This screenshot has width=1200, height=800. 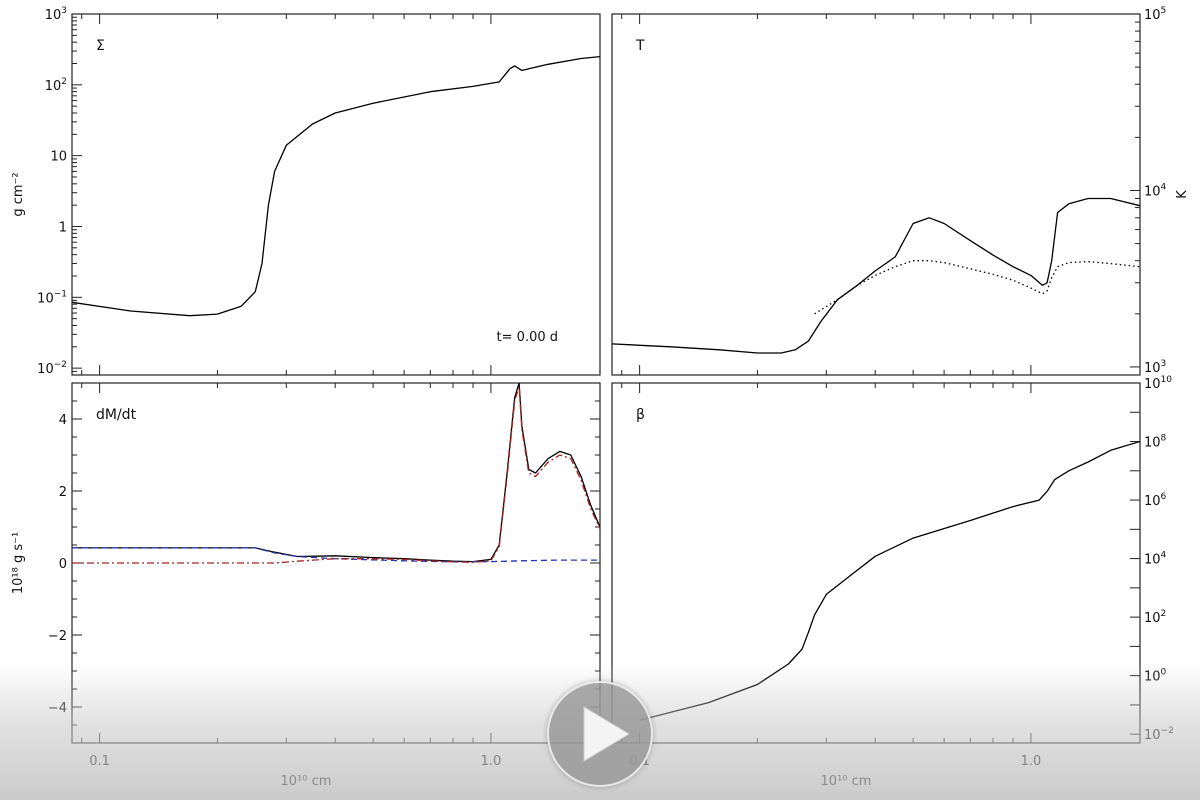 I want to click on y-axis-label: 10¹⁸ g s⁻¹, so click(x=18, y=563).